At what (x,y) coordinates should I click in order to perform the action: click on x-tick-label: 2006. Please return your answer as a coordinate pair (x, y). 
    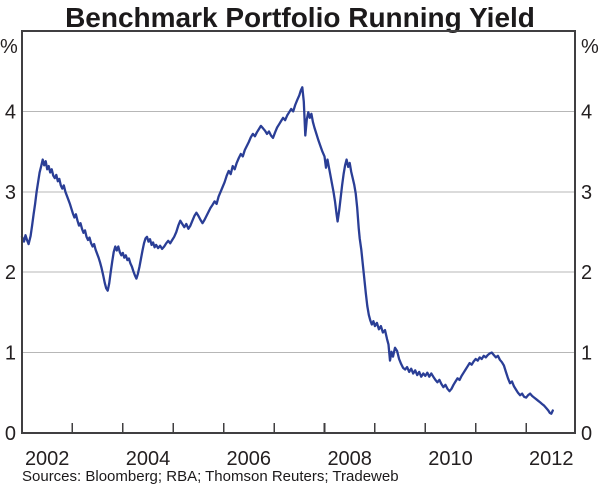
    Looking at the image, I should click on (249, 459).